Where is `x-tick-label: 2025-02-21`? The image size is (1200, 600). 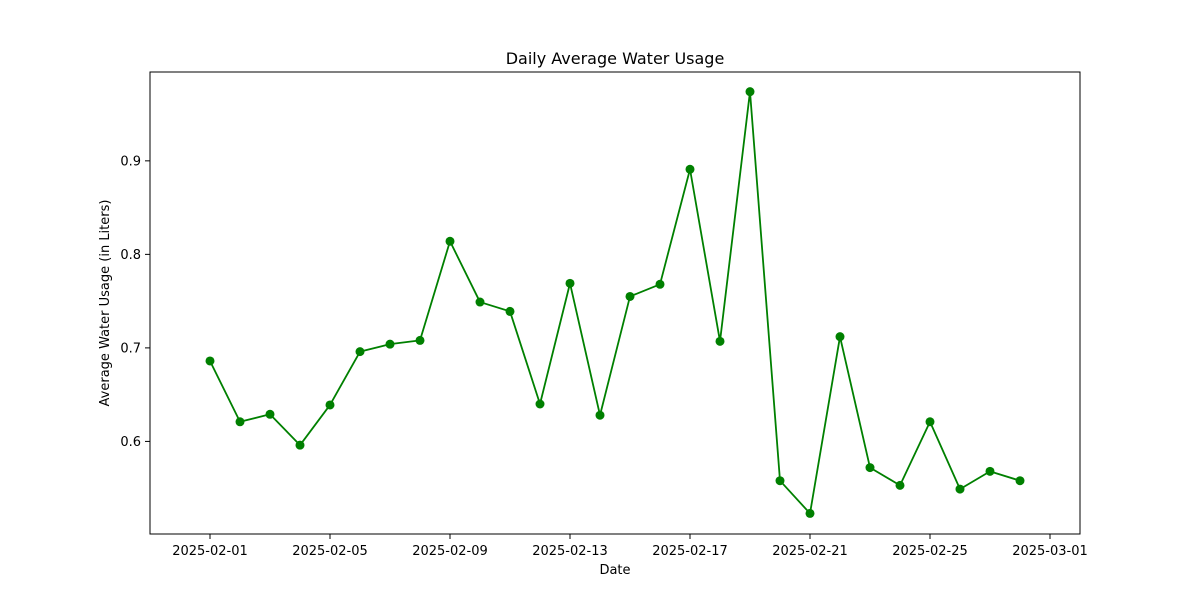 x-tick-label: 2025-02-21 is located at coordinates (810, 551).